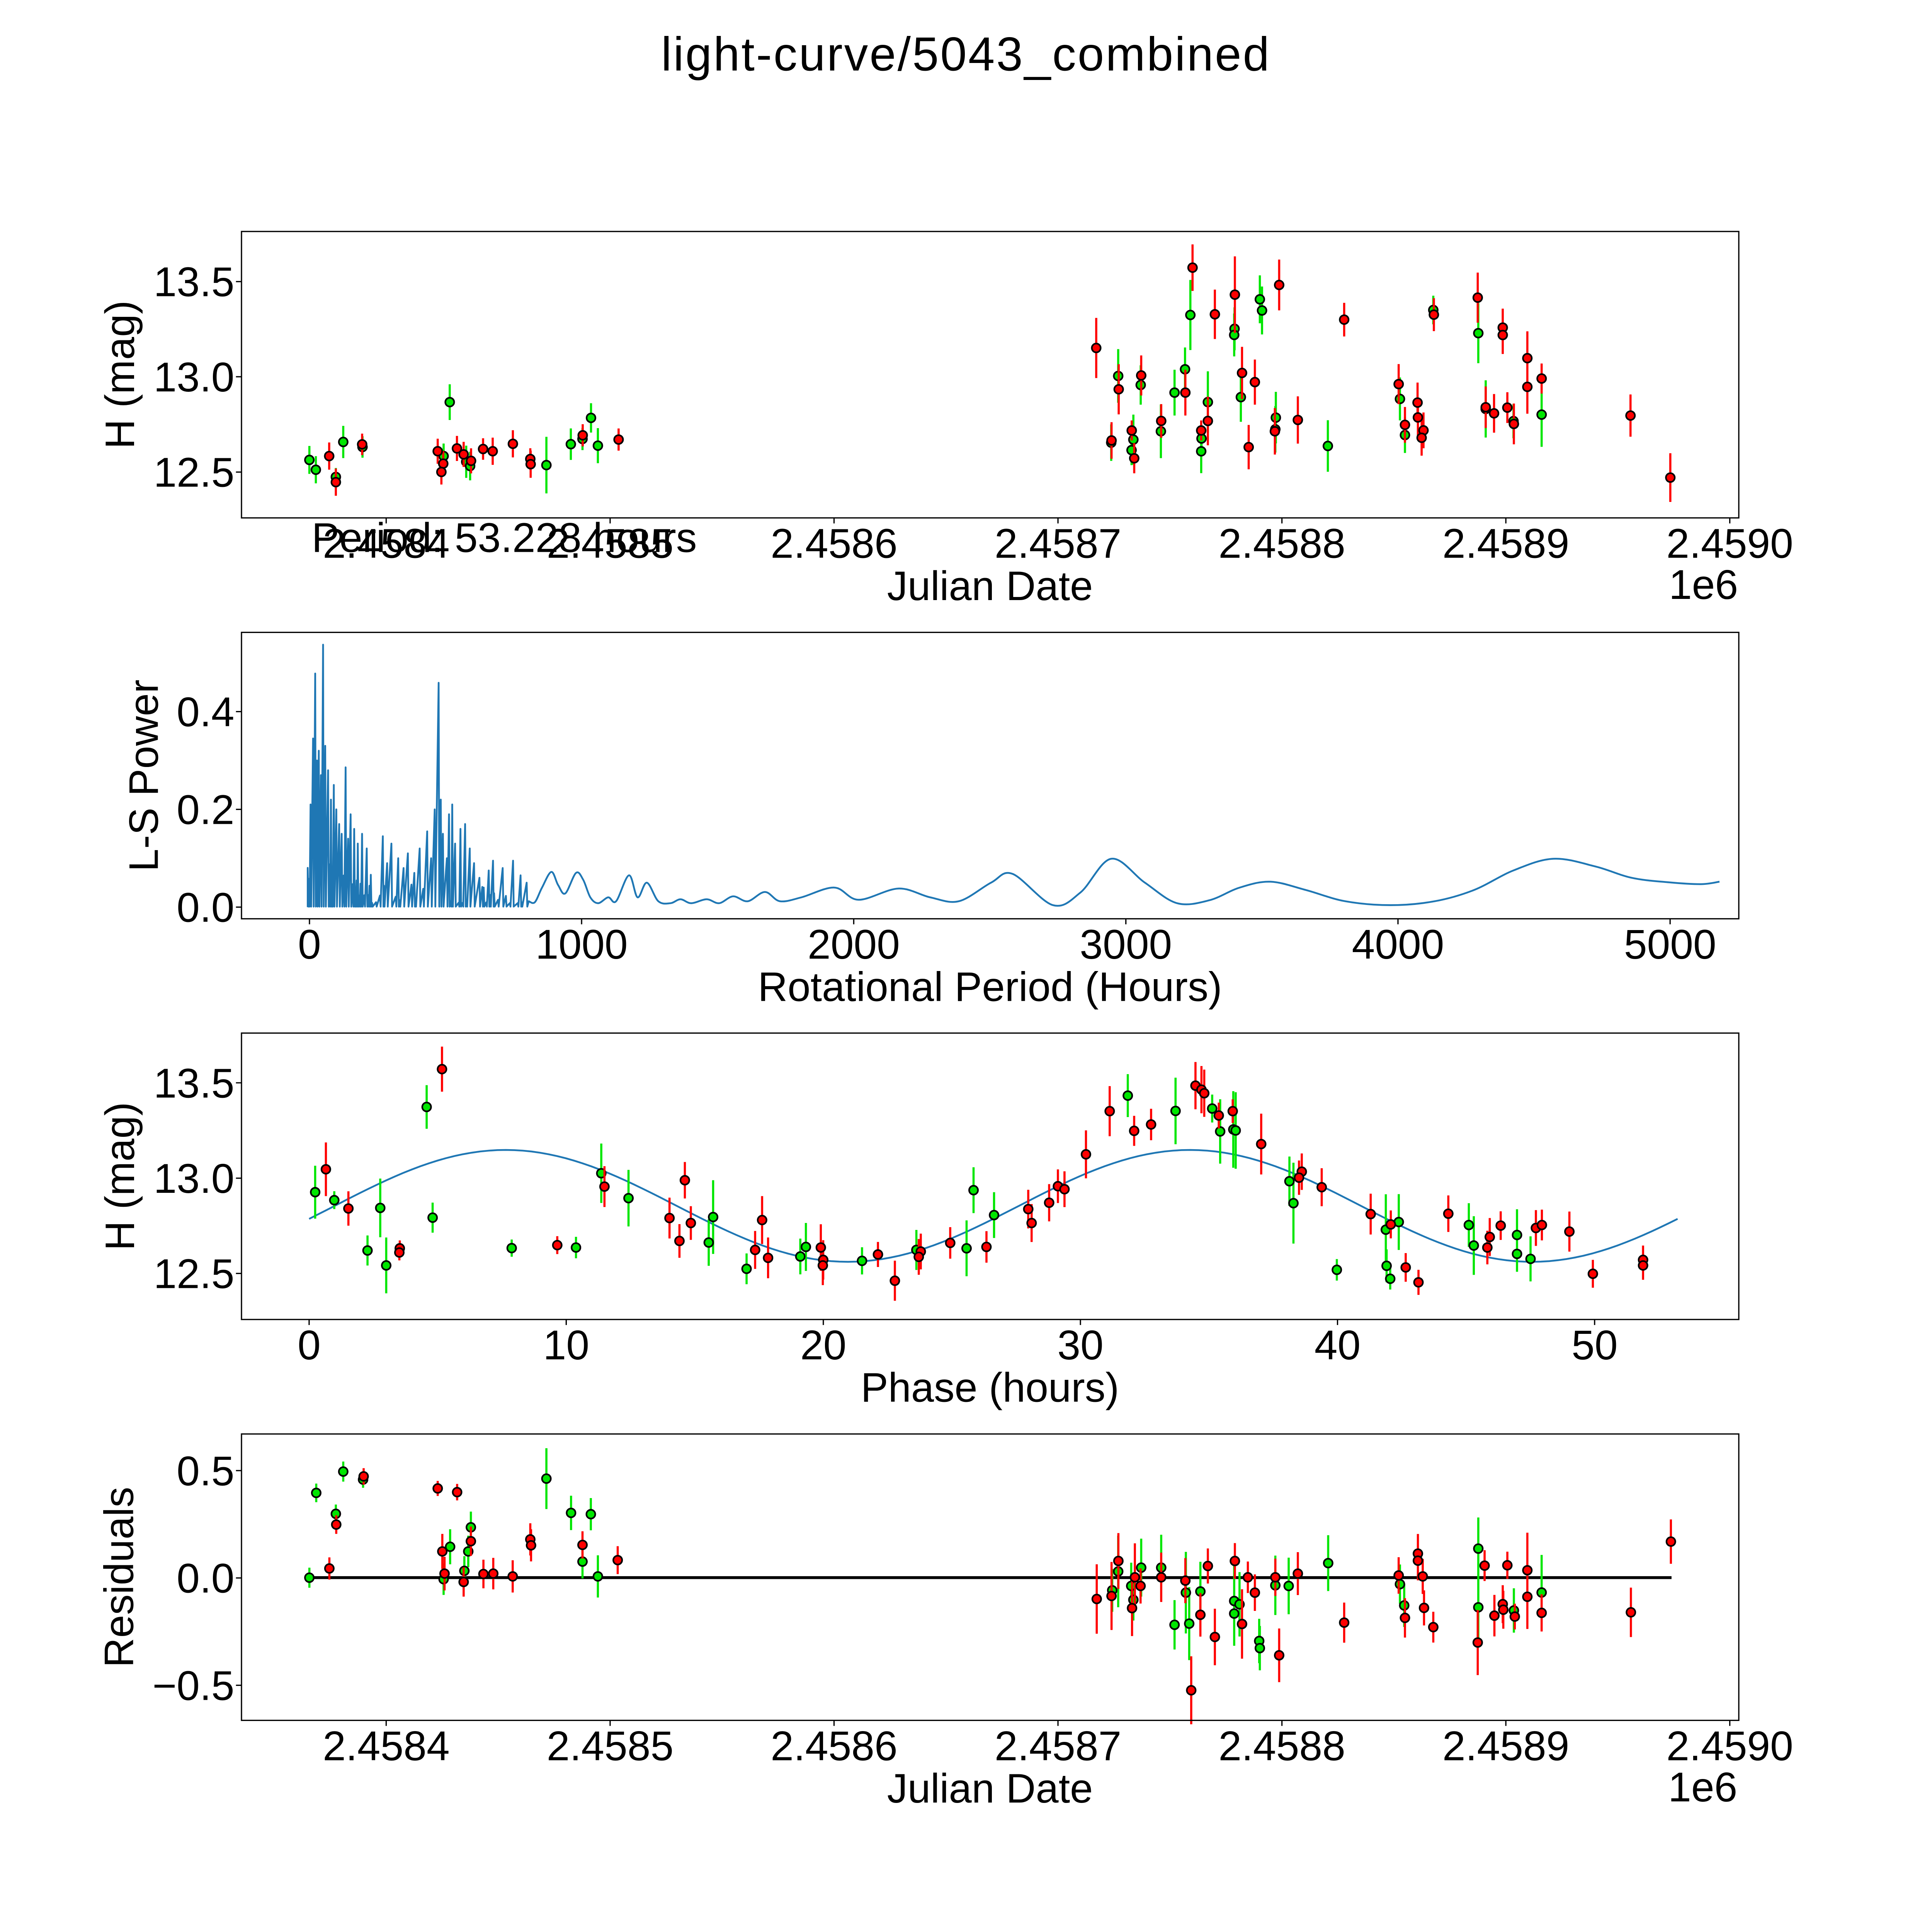  I want to click on svg-text: 4000, so click(1398, 944).